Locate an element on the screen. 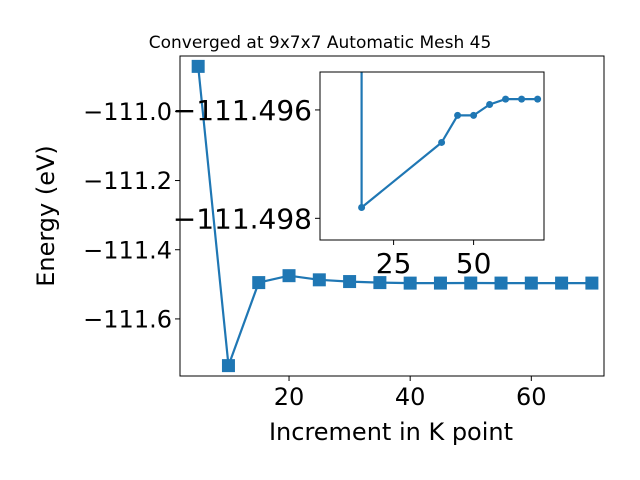 Image resolution: width=640 pixels, height=480 pixels. main-y-ticks: −111.0 −111.2 −111.4 −111.6 is located at coordinates (131, 216).